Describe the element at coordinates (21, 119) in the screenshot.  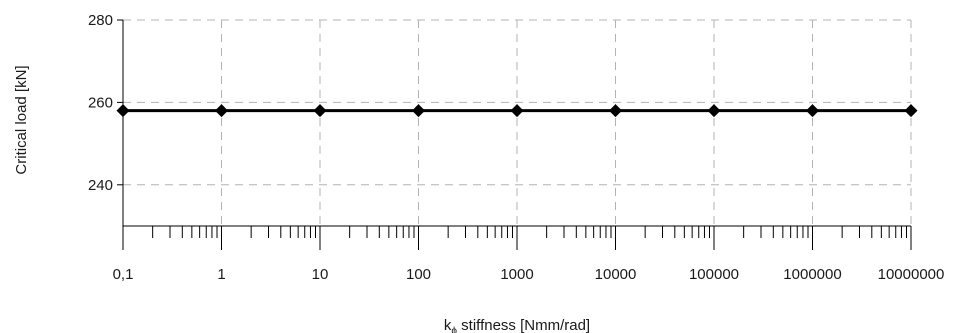
I see `y-axis-title: Critical load [kN]` at that location.